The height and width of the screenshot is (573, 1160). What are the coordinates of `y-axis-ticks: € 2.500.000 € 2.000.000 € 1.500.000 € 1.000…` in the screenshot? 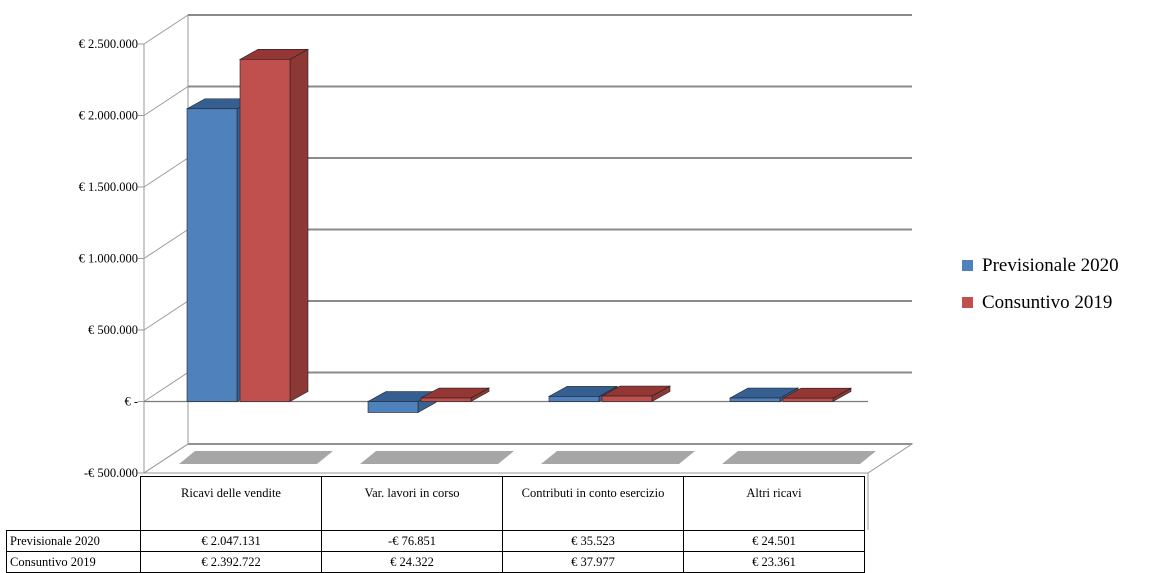 It's located at (108, 258).